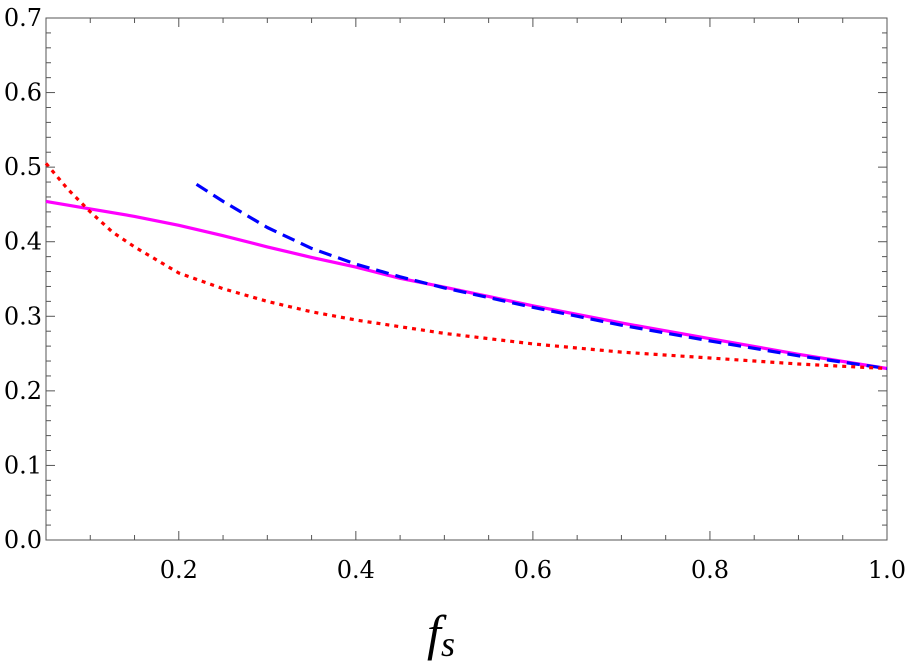  I want to click on y-tick-label: 0.0, so click(23, 540).